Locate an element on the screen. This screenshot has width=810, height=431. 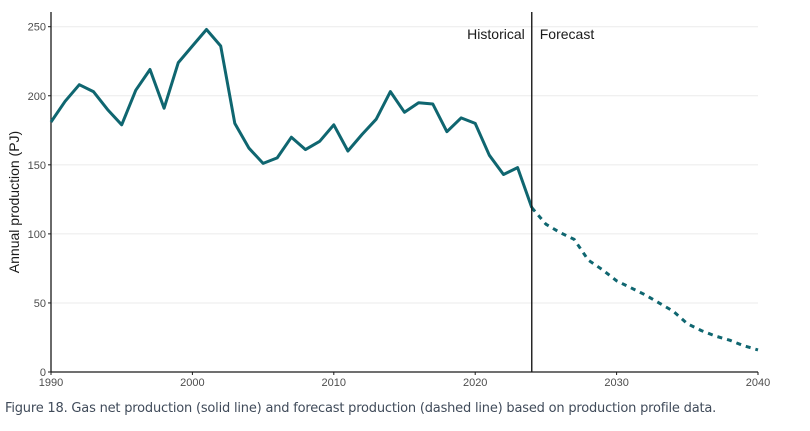
x-tick-label: 1990 is located at coordinates (51, 383).